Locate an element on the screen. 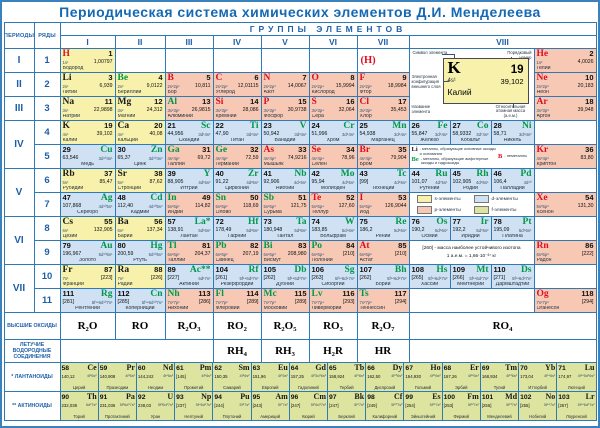 The width and height of the screenshot is (600, 428). atomic-mass: [281] is located at coordinates (68, 301).